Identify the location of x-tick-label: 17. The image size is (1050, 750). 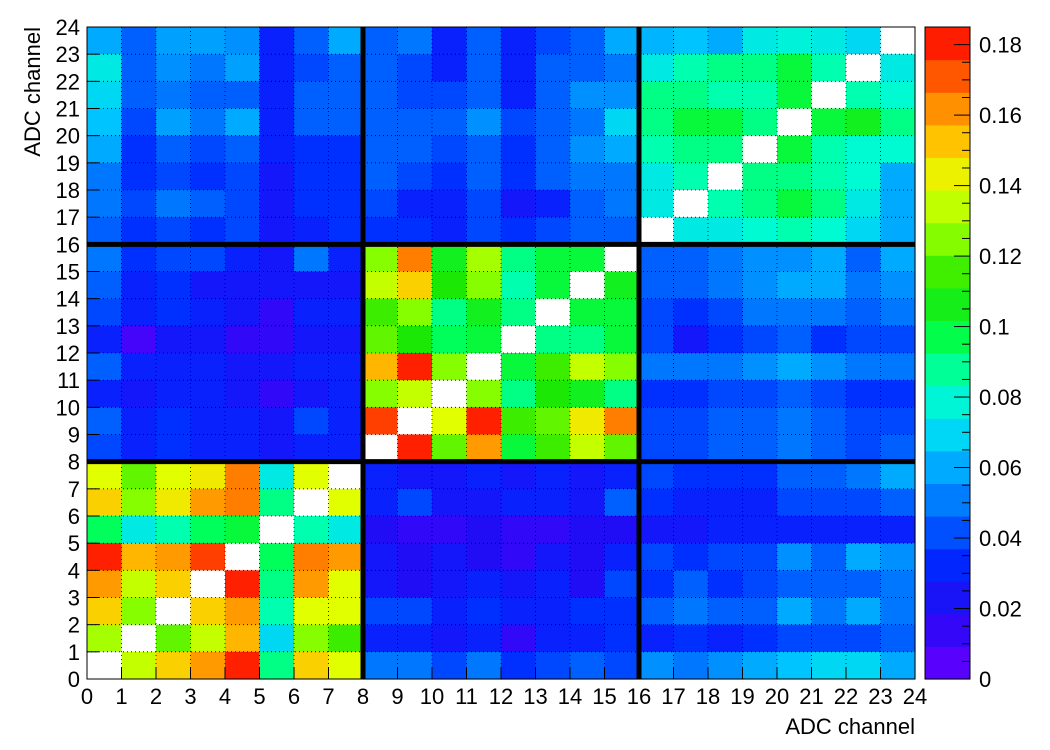
(673, 696).